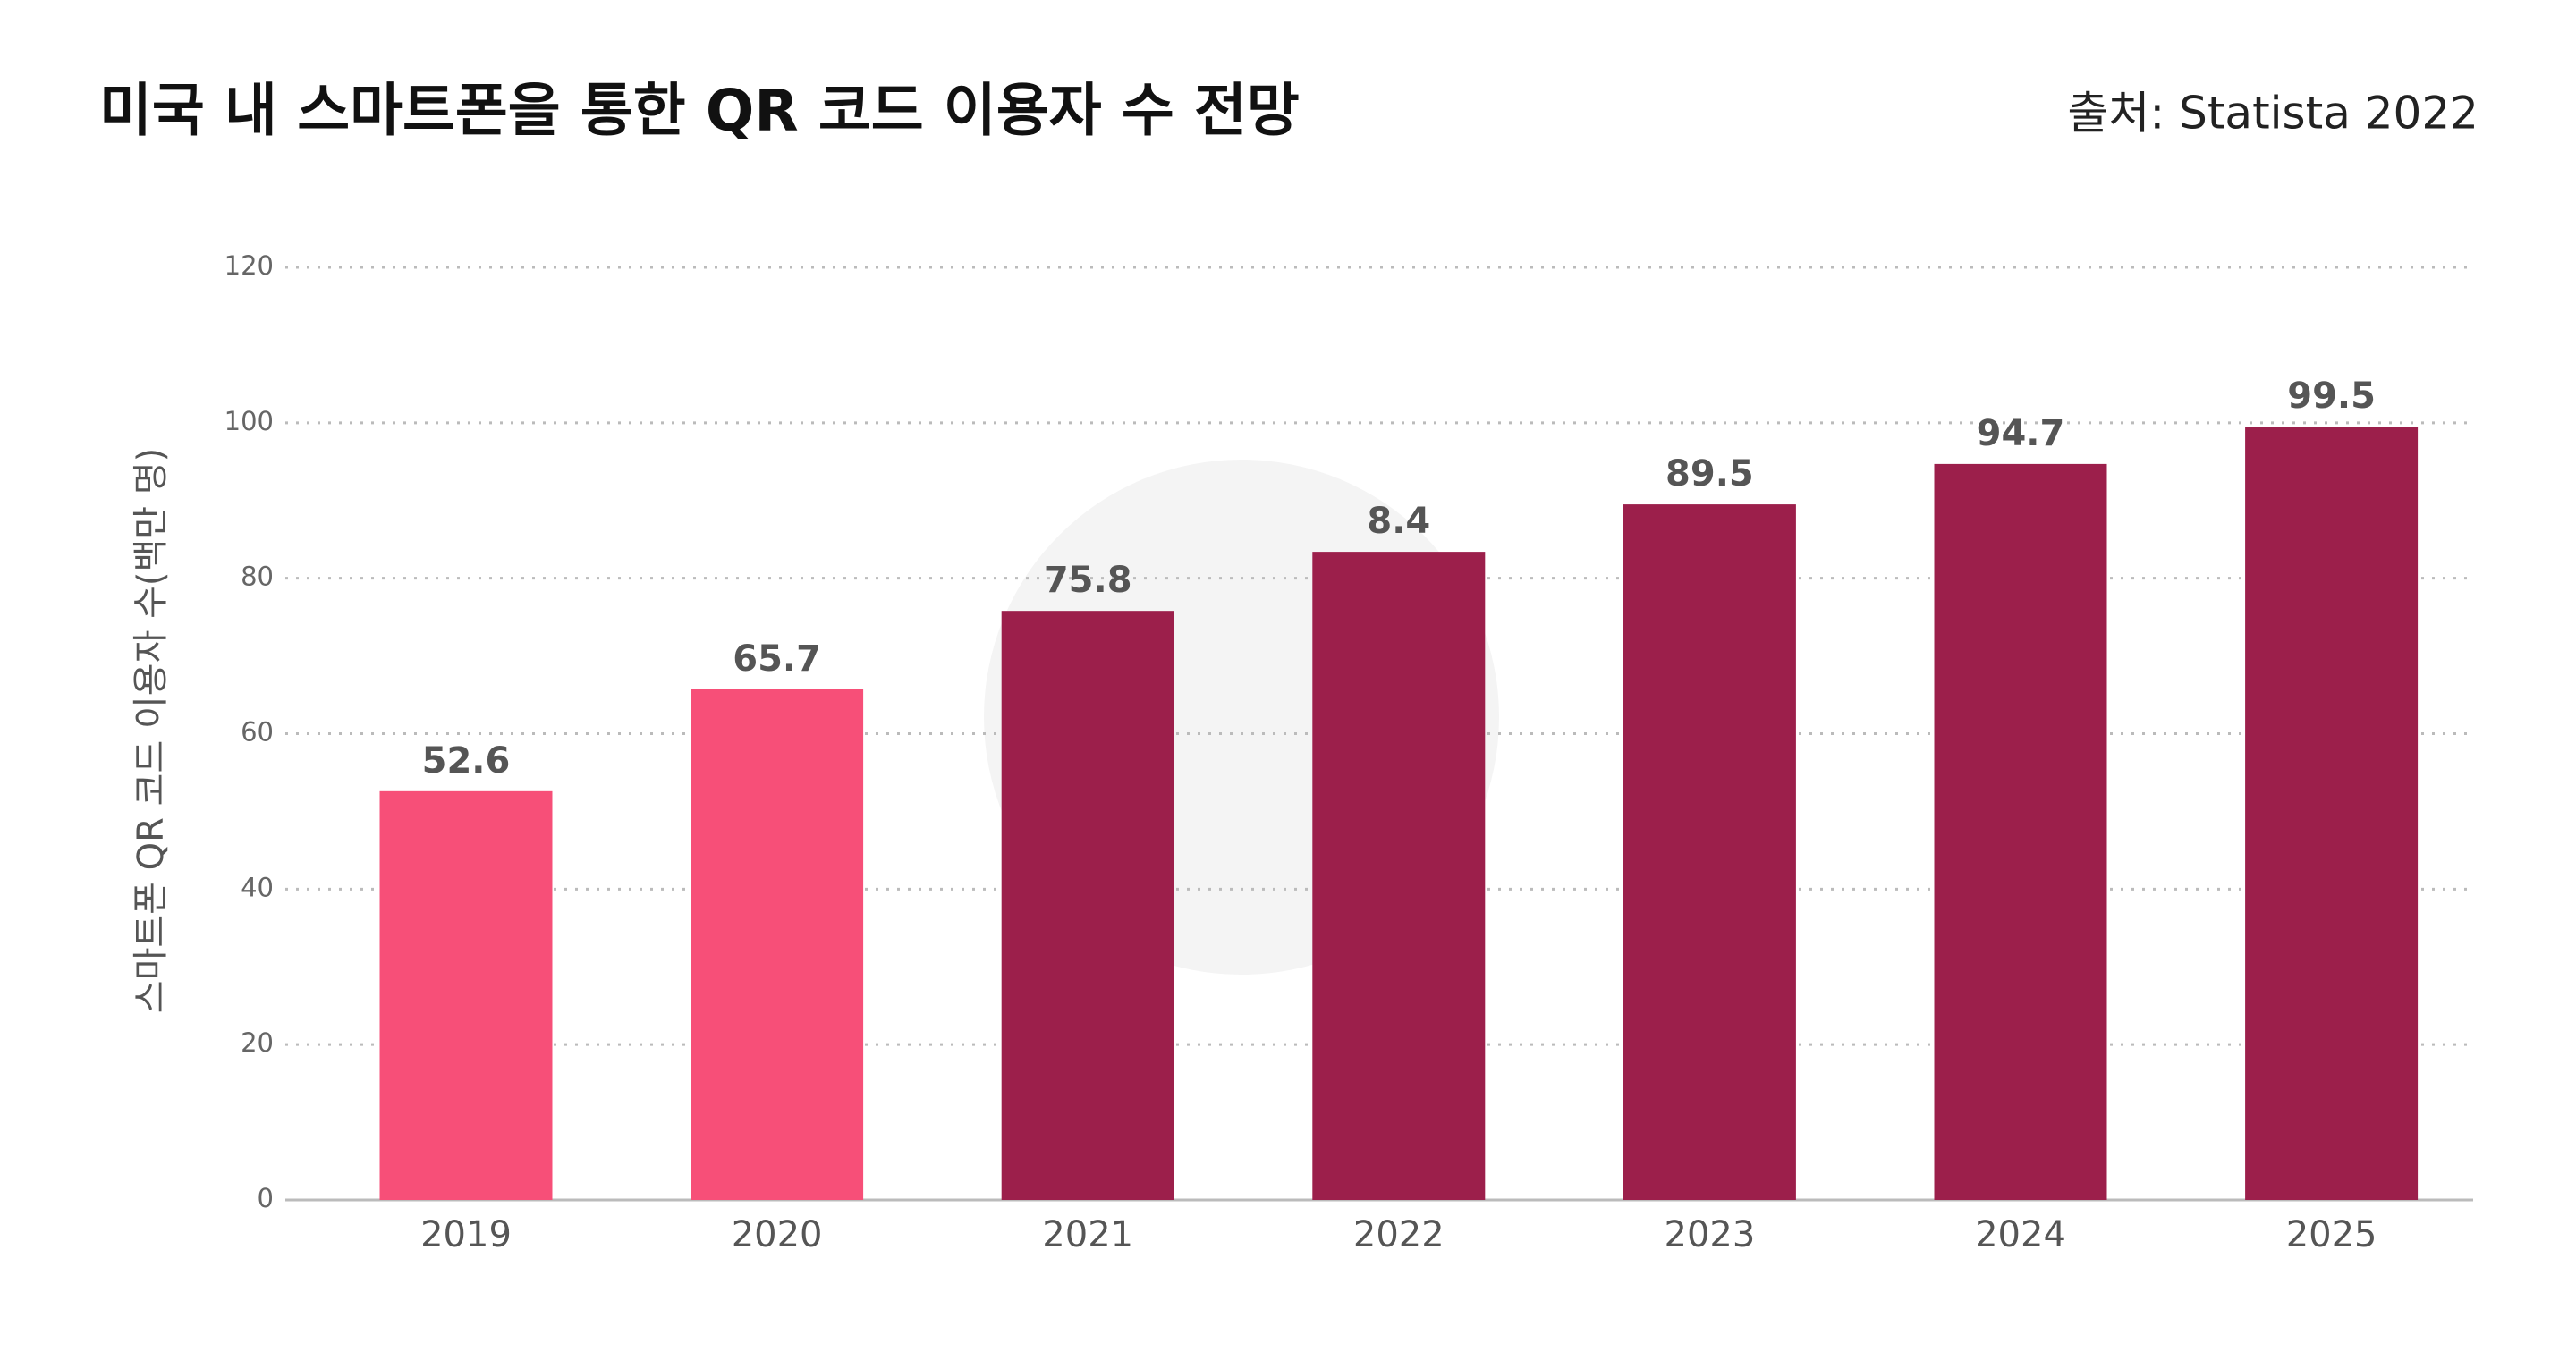  I want to click on value-label: 65.7, so click(777, 659).